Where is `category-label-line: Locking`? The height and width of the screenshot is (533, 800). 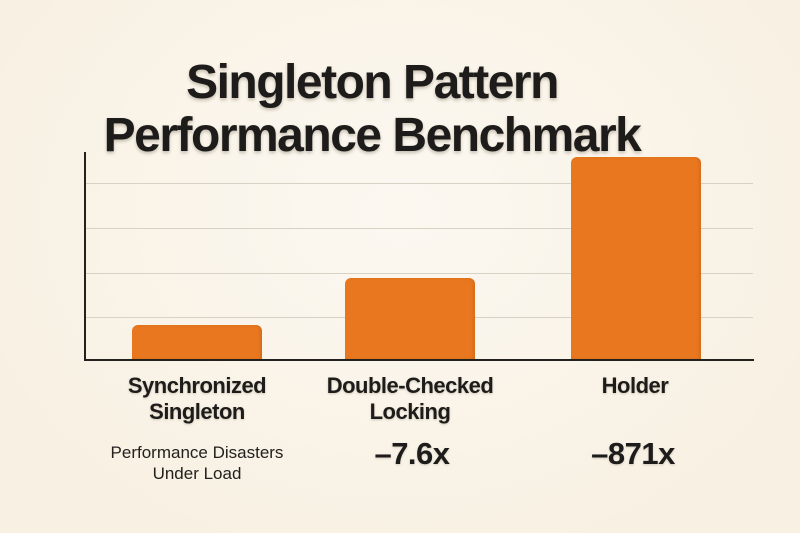 category-label-line: Locking is located at coordinates (410, 411).